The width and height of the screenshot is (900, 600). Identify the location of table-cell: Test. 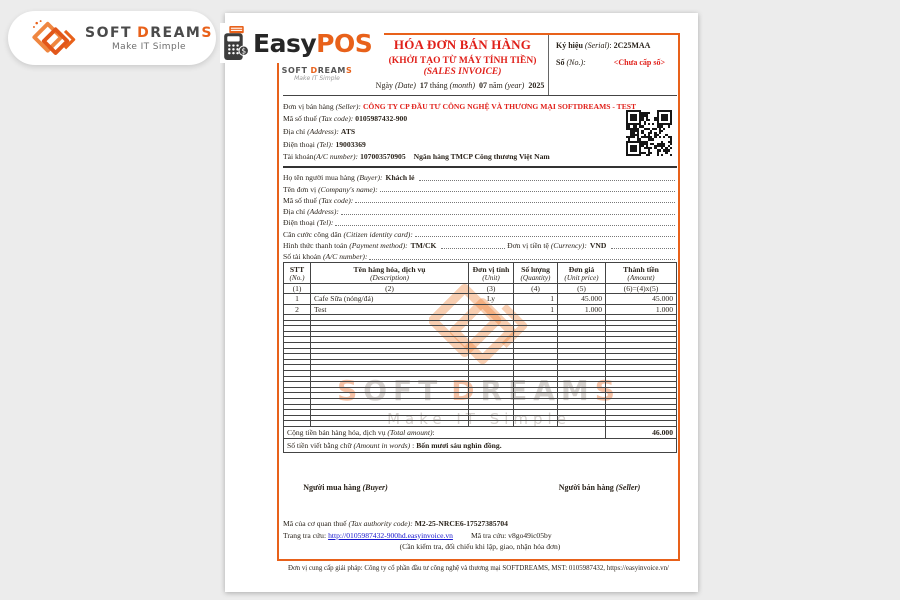
(389, 309).